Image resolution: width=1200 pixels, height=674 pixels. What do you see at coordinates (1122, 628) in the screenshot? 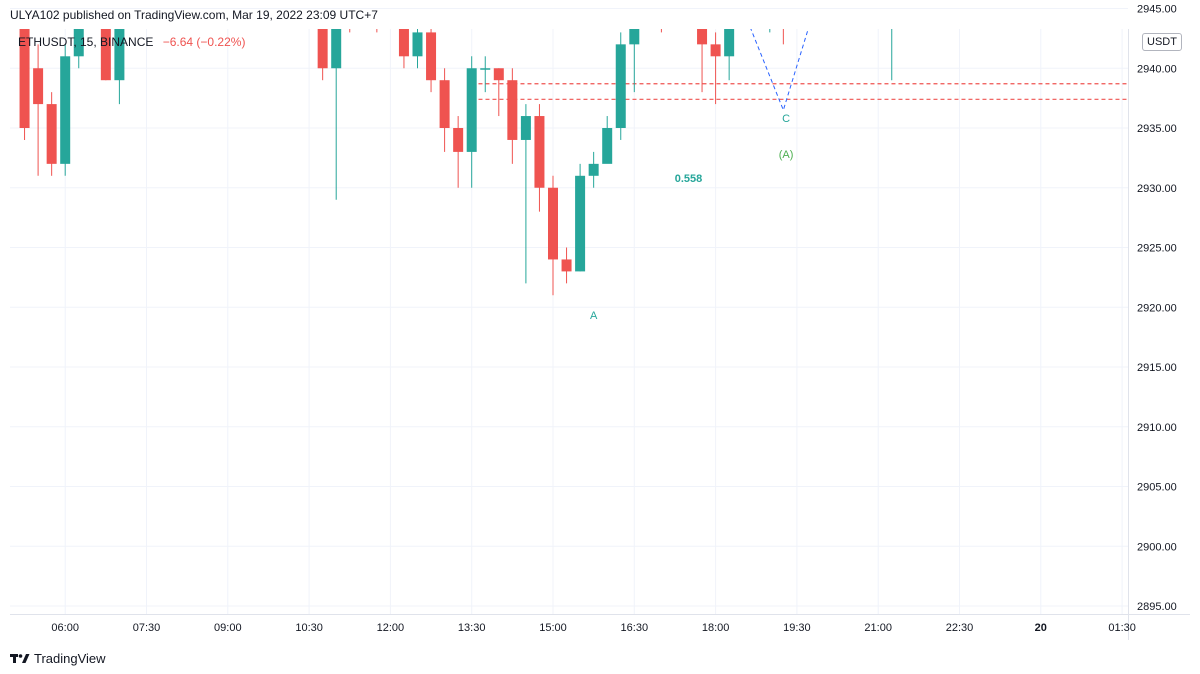
I see `time-tick-label: 01:30` at bounding box center [1122, 628].